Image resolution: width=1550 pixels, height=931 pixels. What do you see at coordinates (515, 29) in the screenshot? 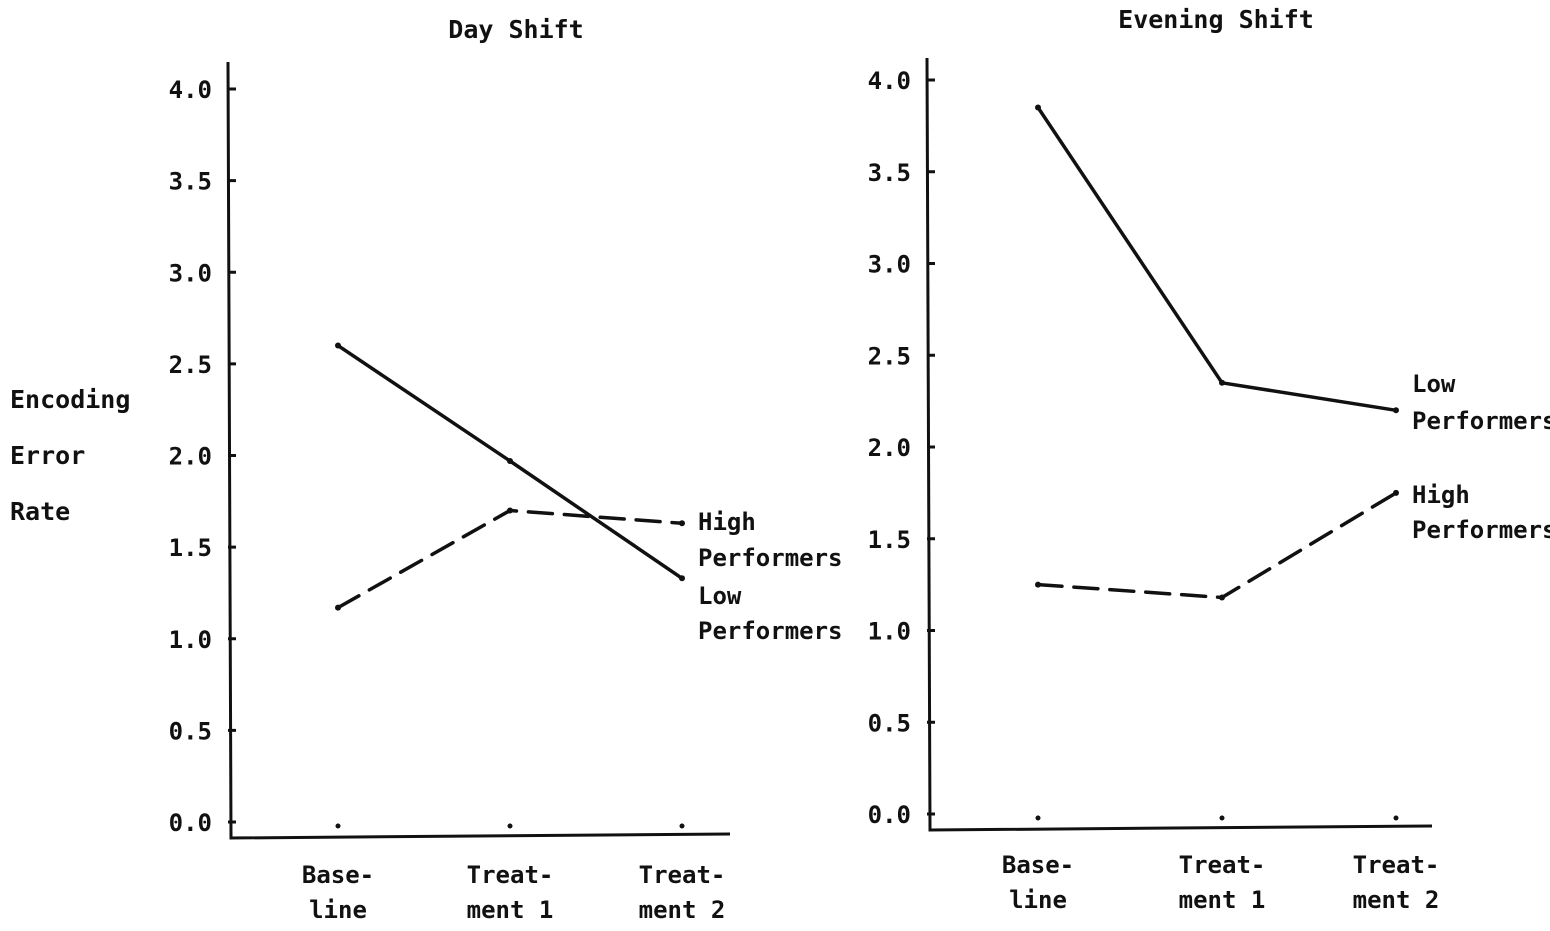
I see `panel-title: Day Shift` at bounding box center [515, 29].